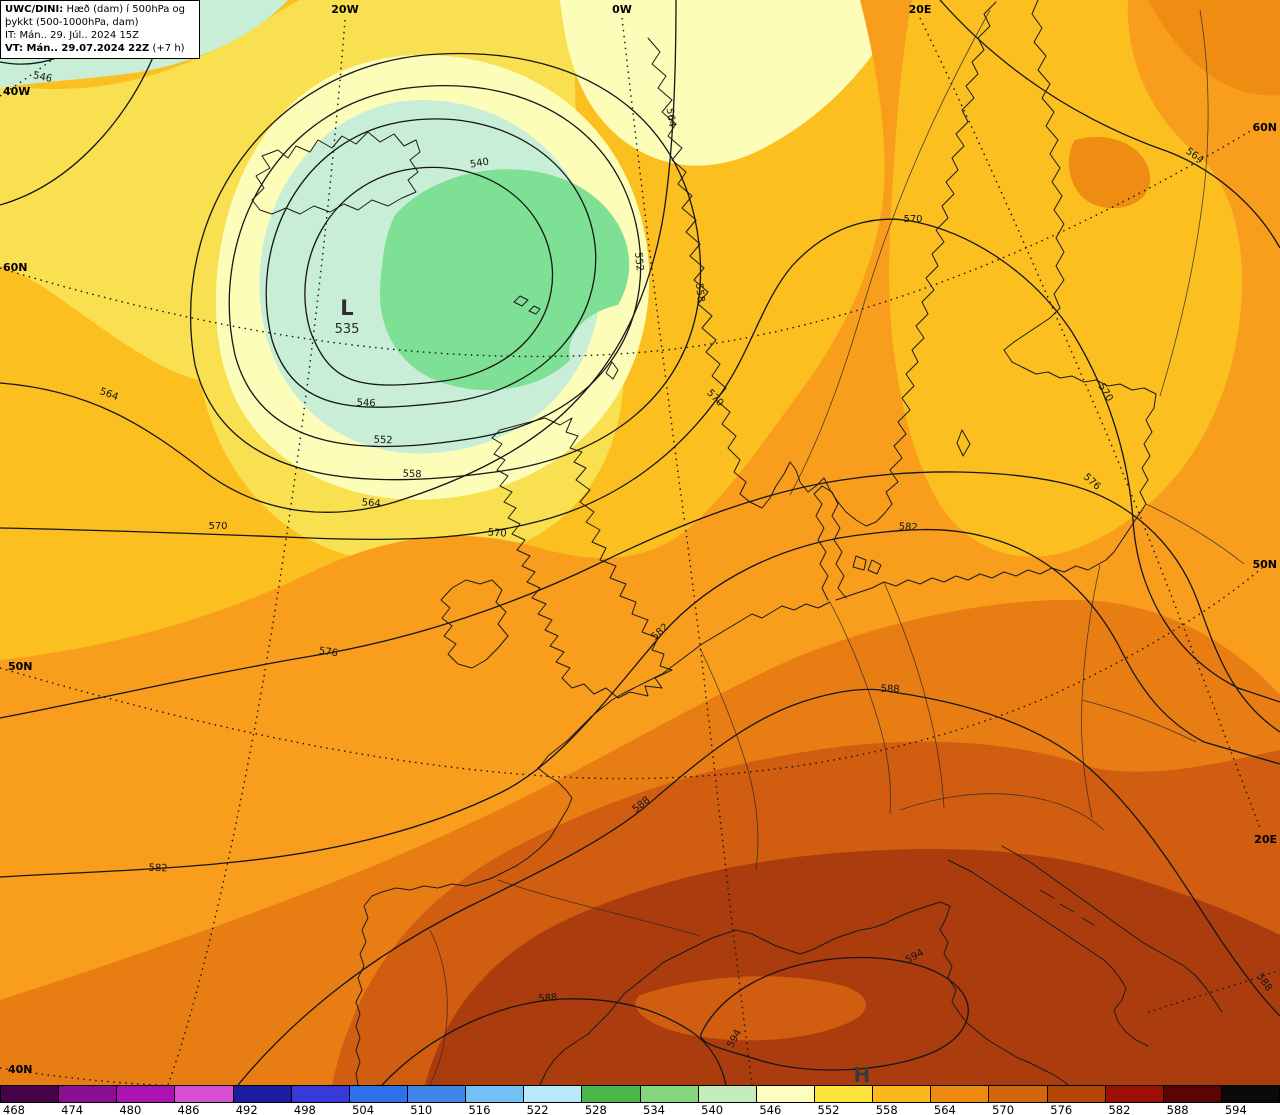  What do you see at coordinates (304, 1109) in the screenshot?
I see `colorbar-tick-label: 498` at bounding box center [304, 1109].